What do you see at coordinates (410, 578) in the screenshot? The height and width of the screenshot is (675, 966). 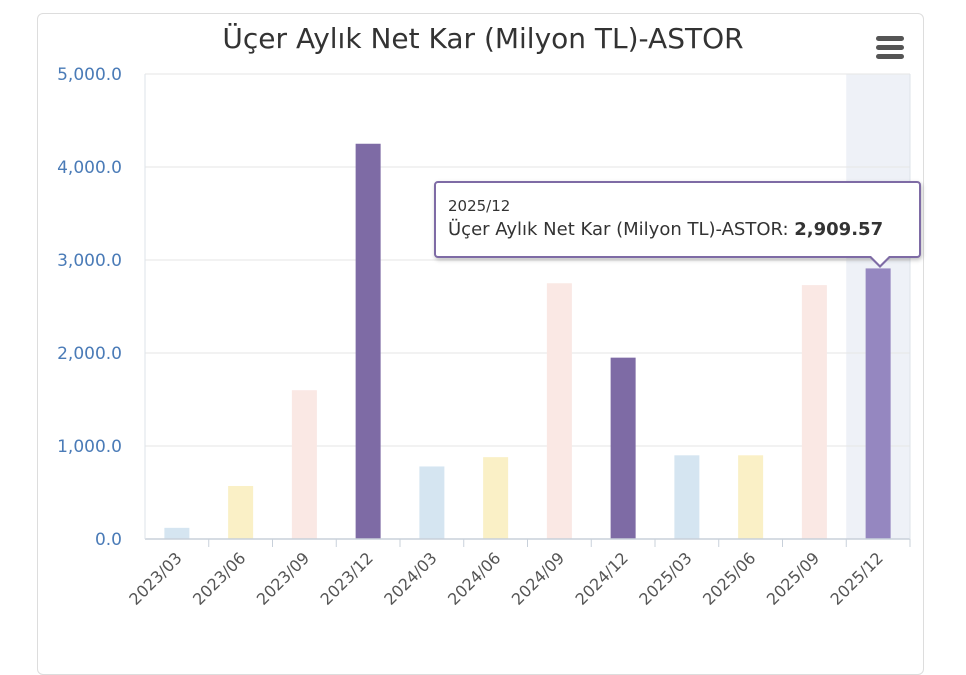 I see `x-tick-label: 2024/03` at bounding box center [410, 578].